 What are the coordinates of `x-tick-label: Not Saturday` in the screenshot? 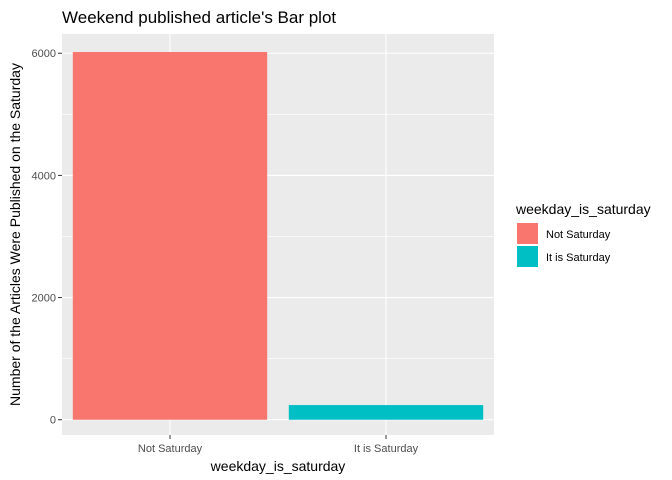 It's located at (170, 449).